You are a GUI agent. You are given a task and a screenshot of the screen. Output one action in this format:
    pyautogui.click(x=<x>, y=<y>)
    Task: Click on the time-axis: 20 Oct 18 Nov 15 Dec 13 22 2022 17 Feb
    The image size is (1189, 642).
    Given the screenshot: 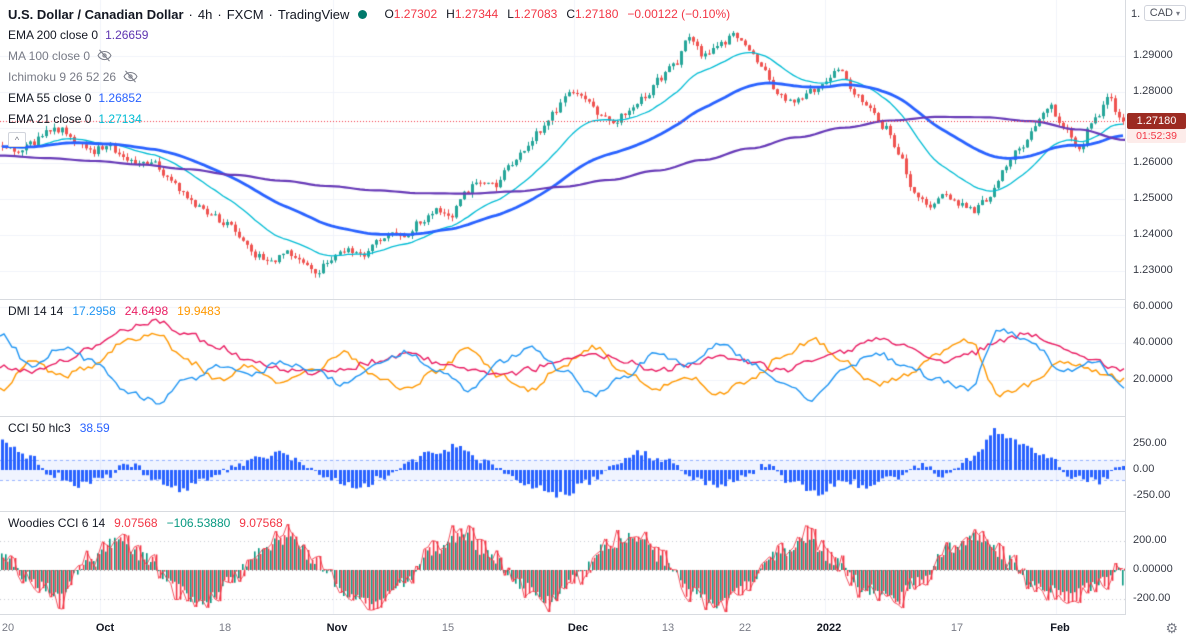 What is the action you would take?
    pyautogui.click(x=562, y=628)
    